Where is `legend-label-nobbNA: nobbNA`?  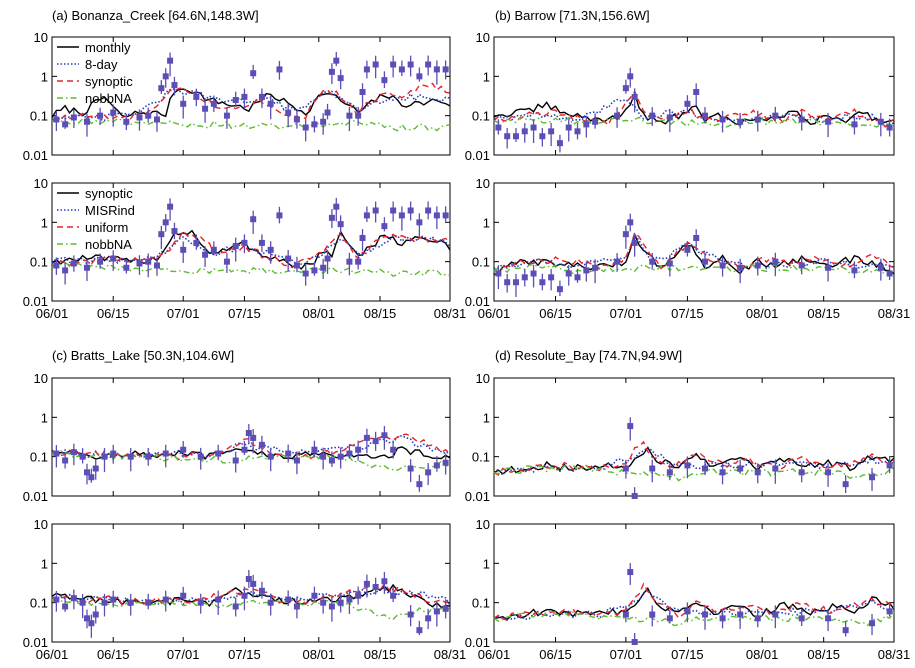
legend-label-nobbNA: nobbNA is located at coordinates (108, 244).